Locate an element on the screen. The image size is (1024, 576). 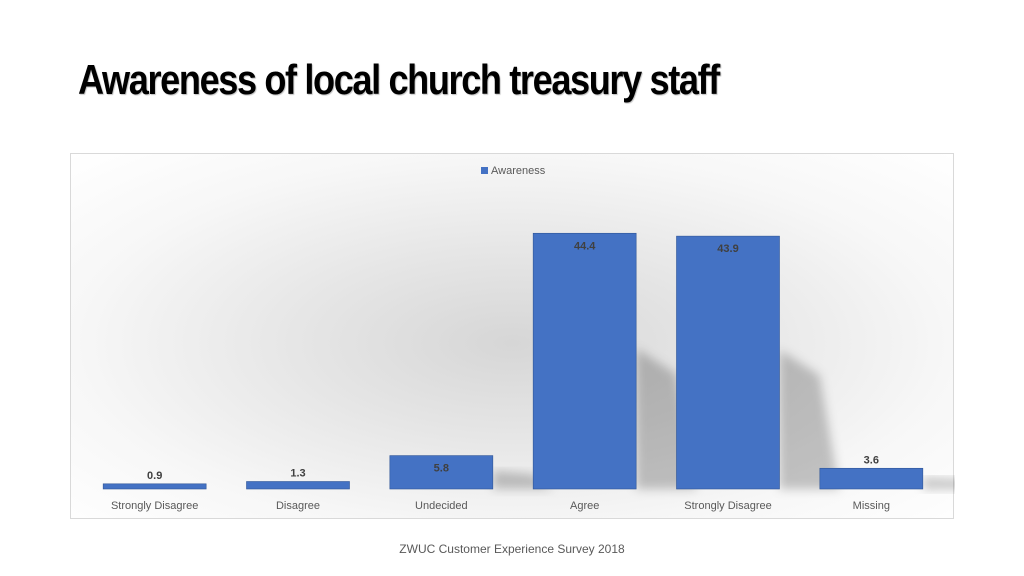
legend-swatch is located at coordinates (484, 170).